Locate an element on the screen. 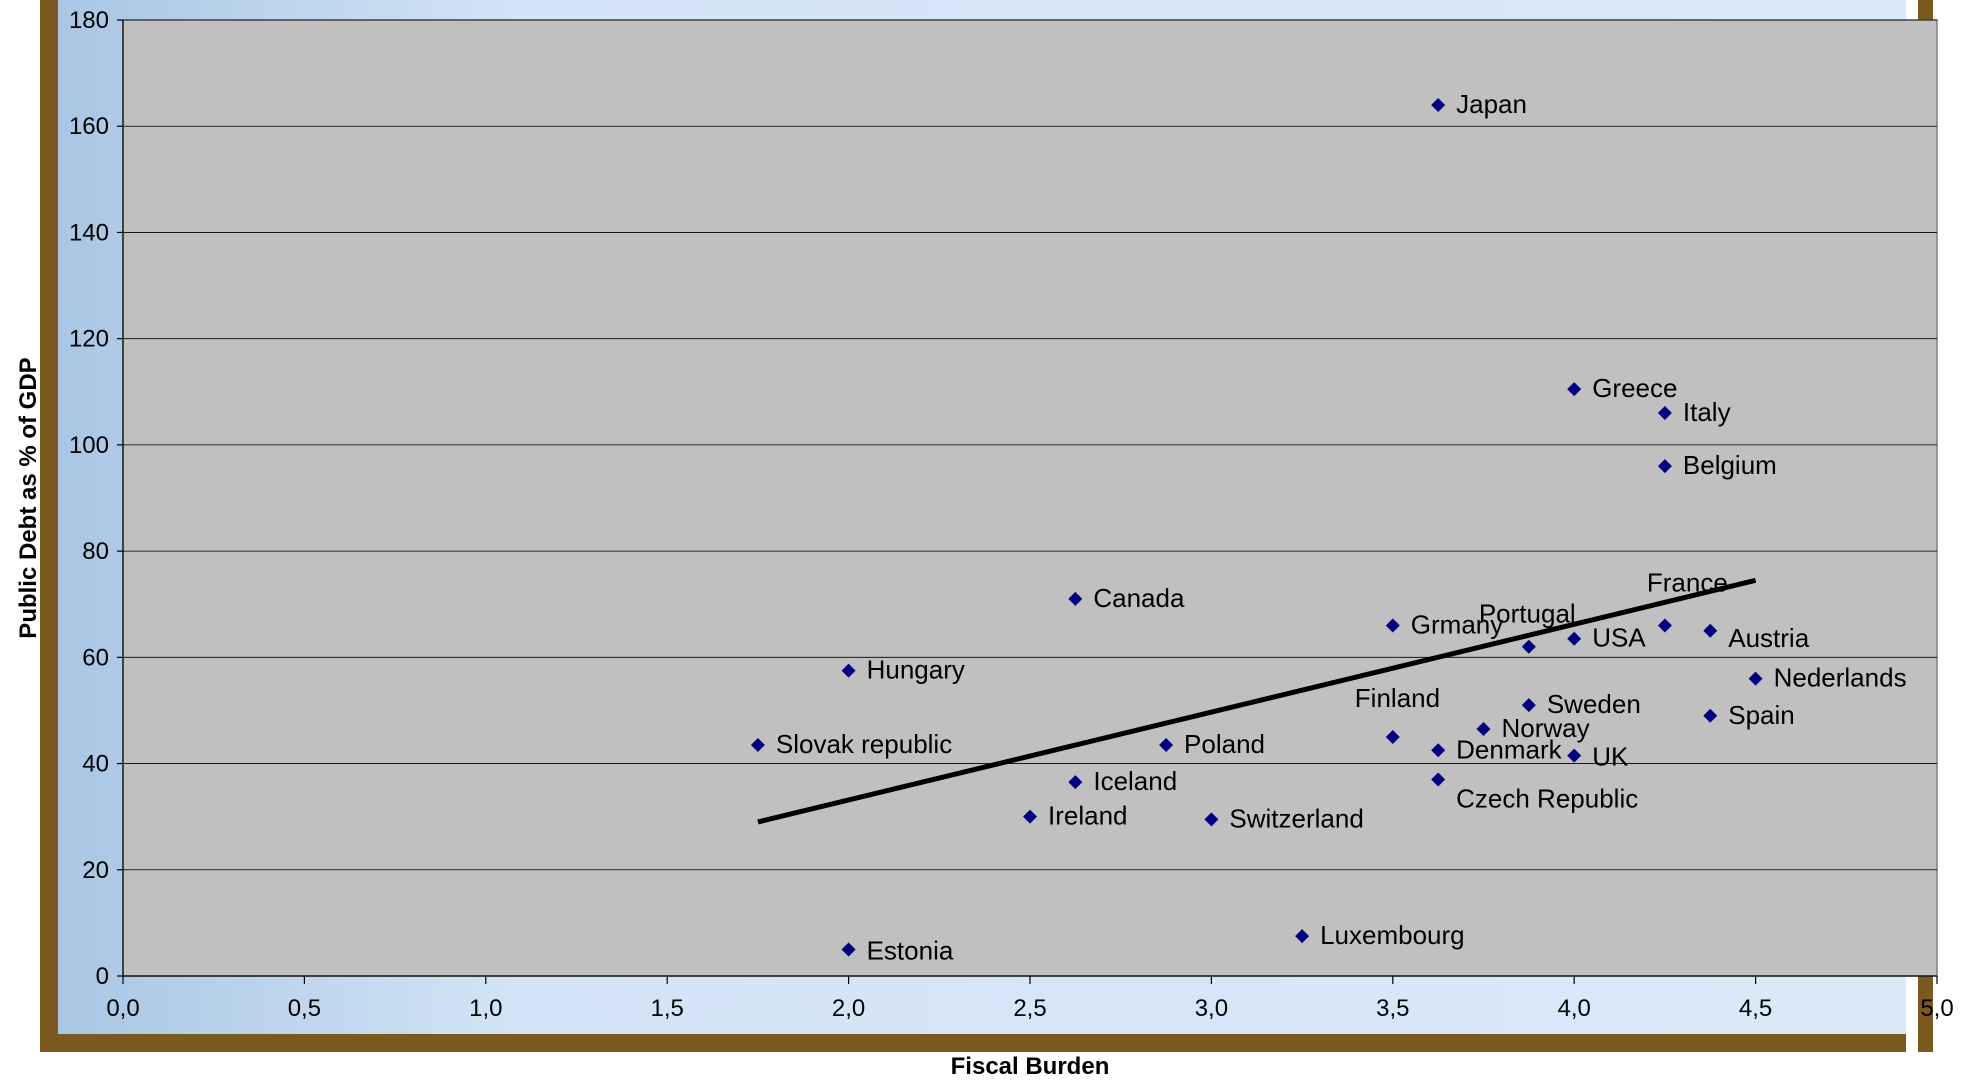 This screenshot has height=1085, width=1980. point-label: Nederlands is located at coordinates (1840, 678).